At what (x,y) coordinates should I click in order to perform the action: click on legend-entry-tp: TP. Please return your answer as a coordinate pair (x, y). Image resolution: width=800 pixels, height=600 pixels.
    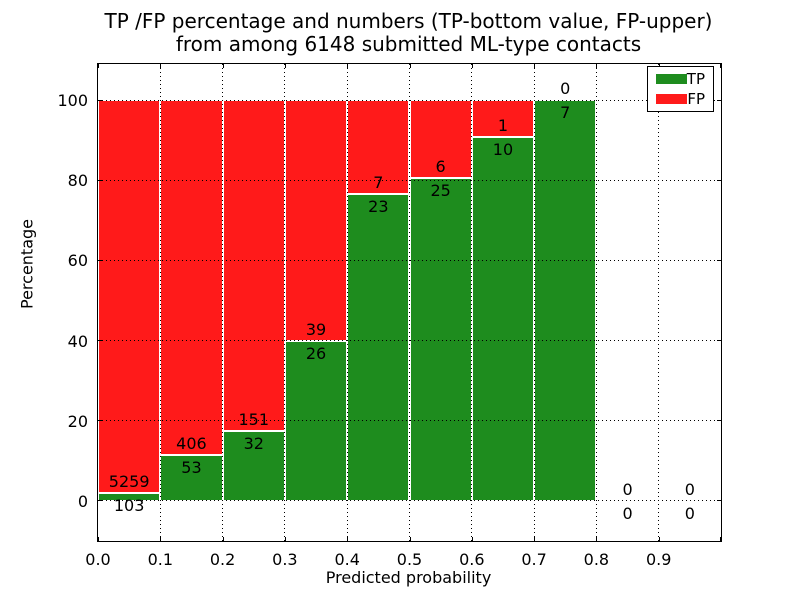
    Looking at the image, I should click on (680, 79).